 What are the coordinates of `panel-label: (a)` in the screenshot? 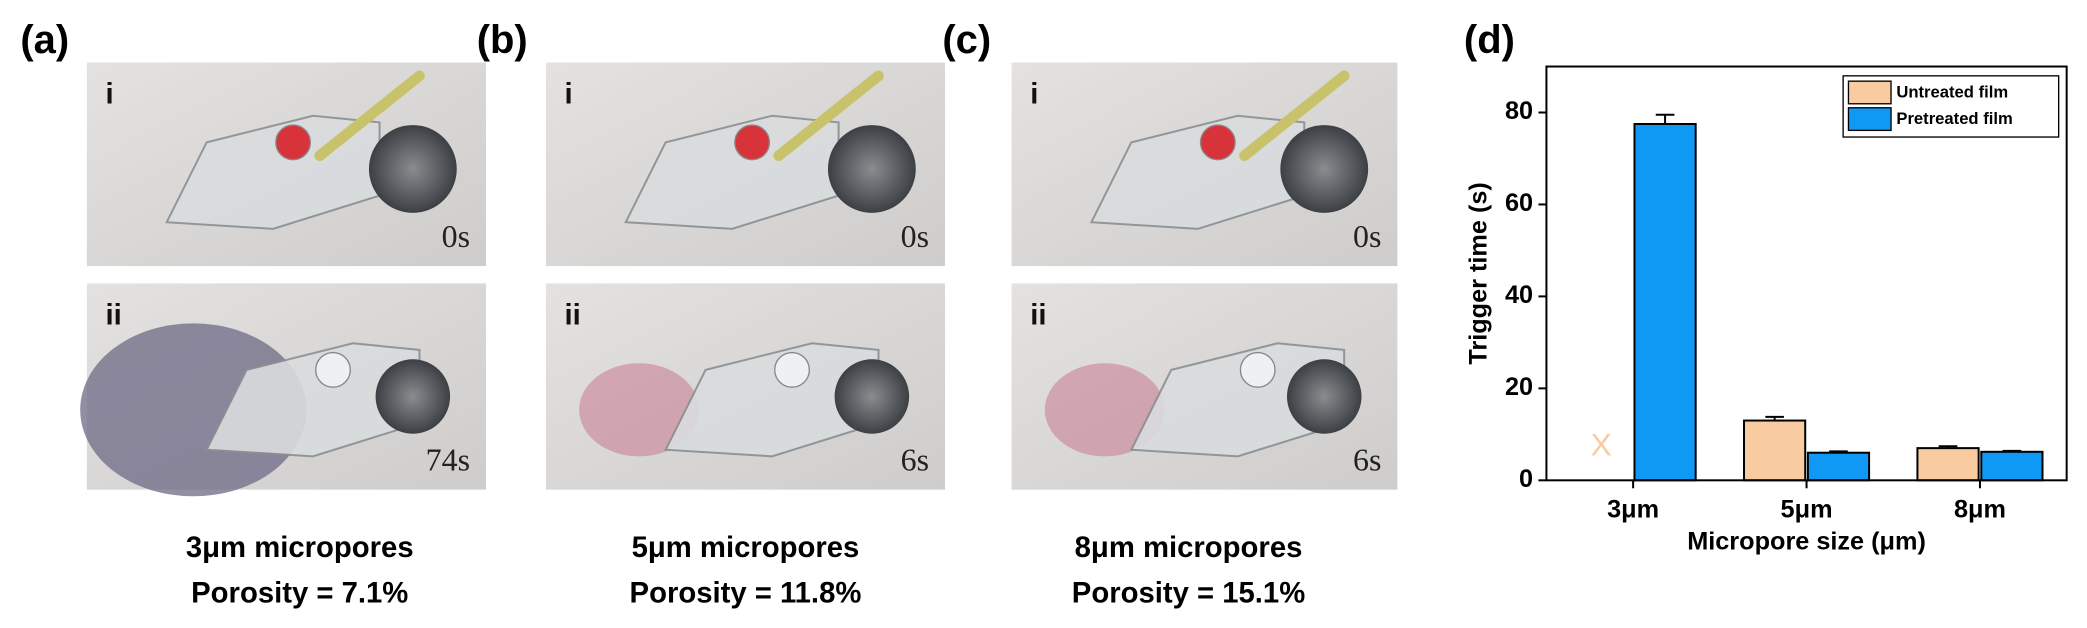 It's located at (44, 40).